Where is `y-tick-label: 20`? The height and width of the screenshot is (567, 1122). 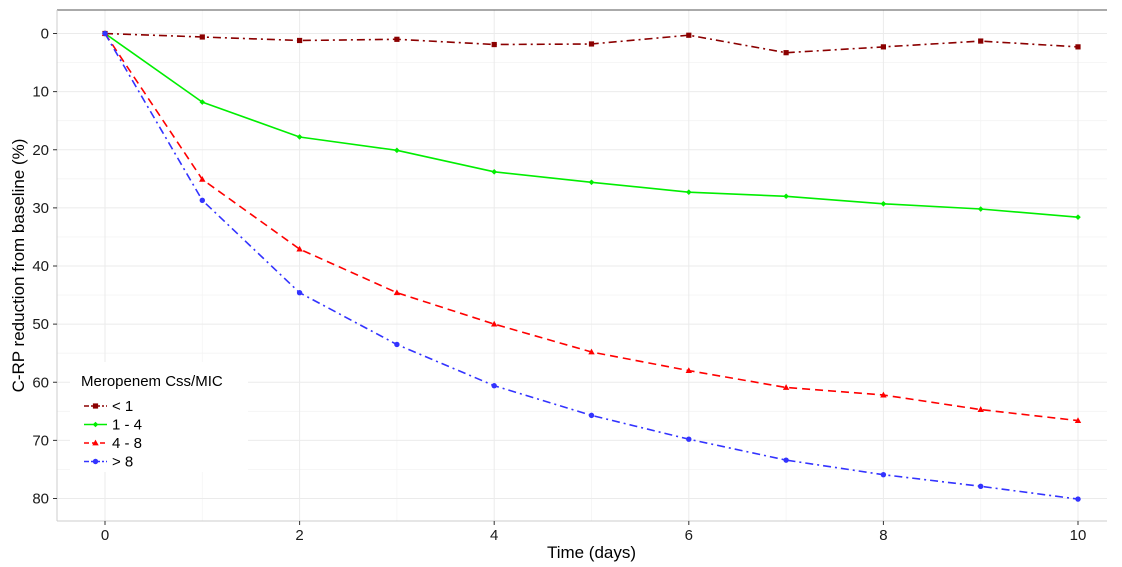
y-tick-label: 20 is located at coordinates (40, 150).